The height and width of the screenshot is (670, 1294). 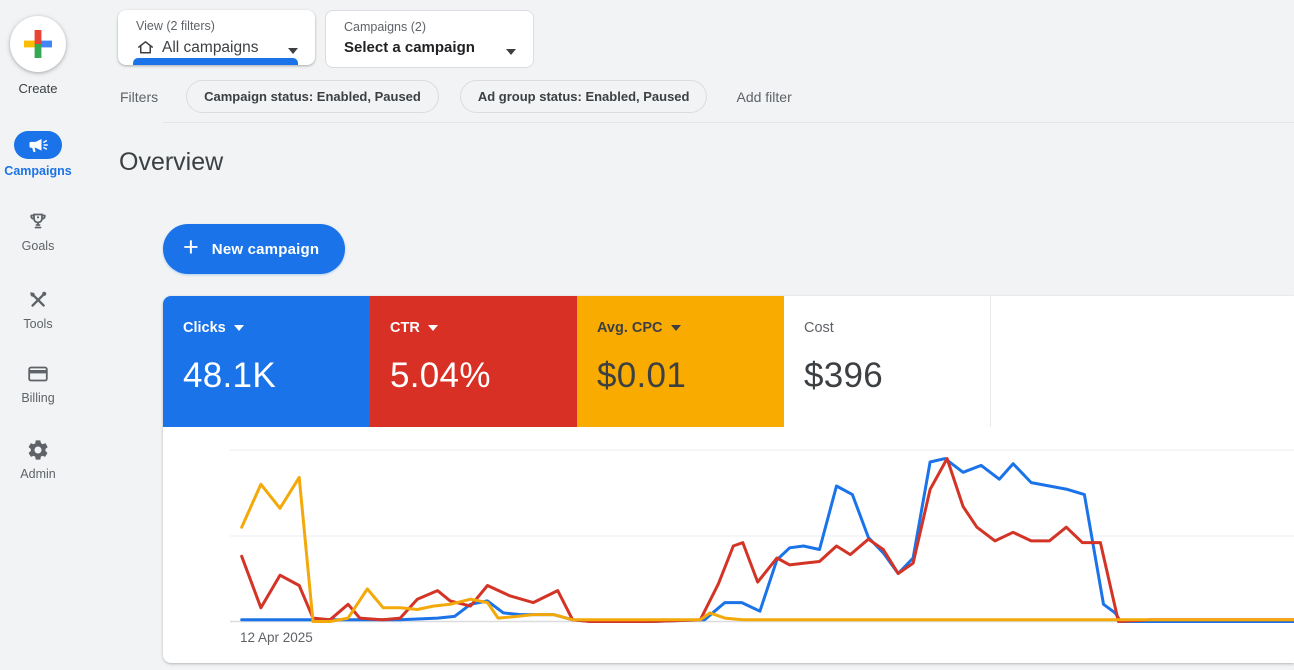 What do you see at coordinates (38, 299) in the screenshot?
I see `wrench-hammer-icon` at bounding box center [38, 299].